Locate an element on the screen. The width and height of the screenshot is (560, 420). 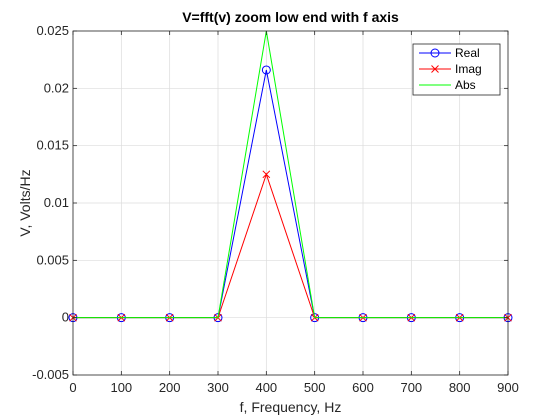
y-tick-label: 0.01 is located at coordinates (56, 202).